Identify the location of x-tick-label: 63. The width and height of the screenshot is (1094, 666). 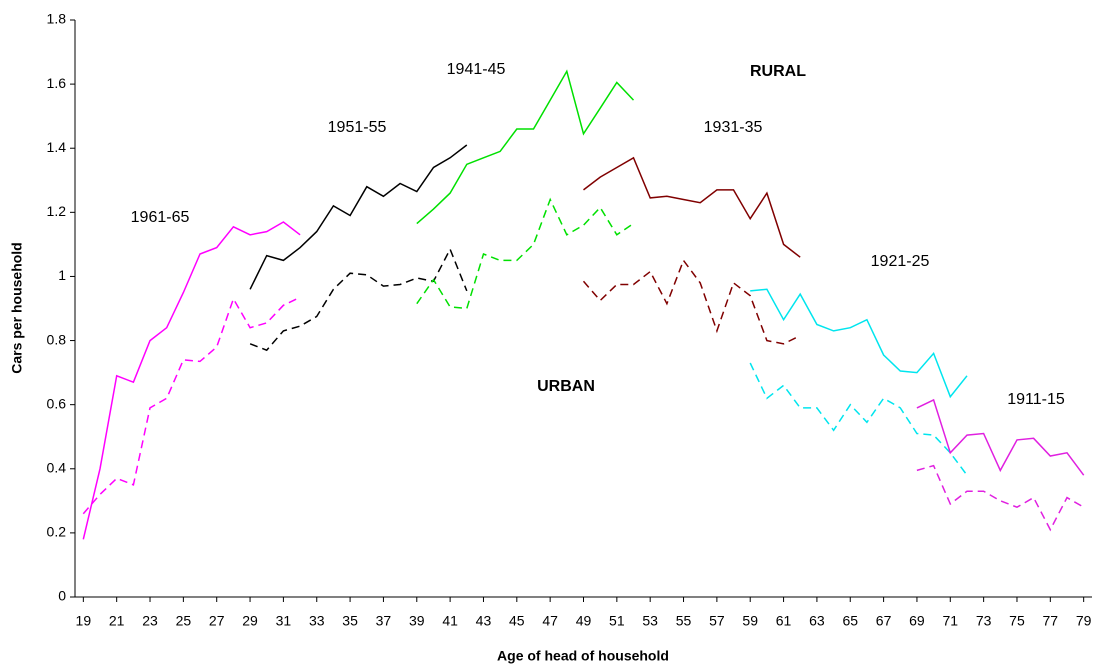
(817, 621).